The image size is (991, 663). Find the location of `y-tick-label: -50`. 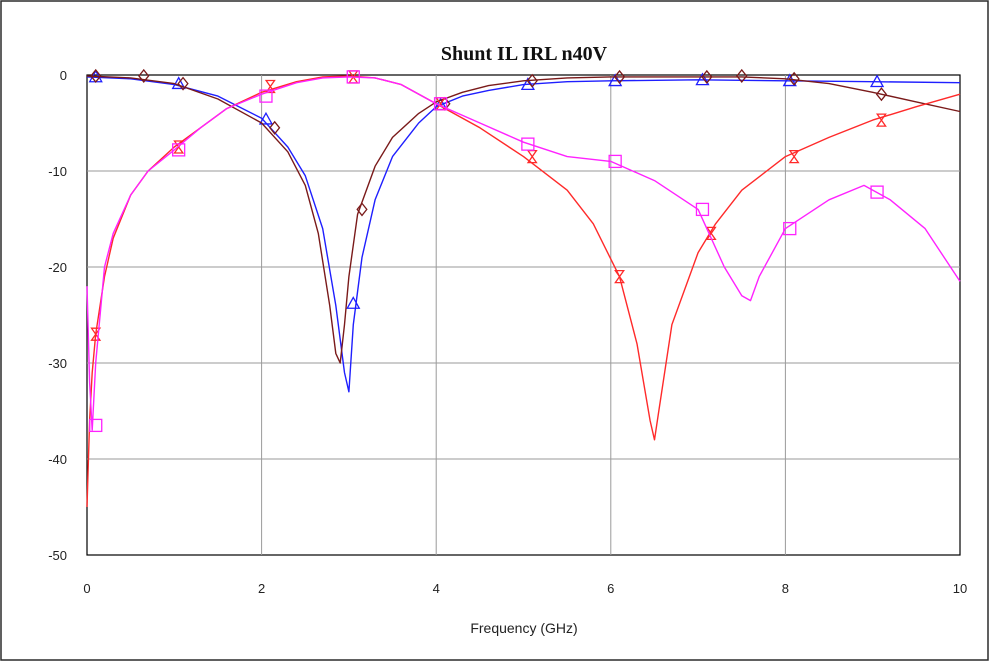

y-tick-label: -50 is located at coordinates (57, 555).